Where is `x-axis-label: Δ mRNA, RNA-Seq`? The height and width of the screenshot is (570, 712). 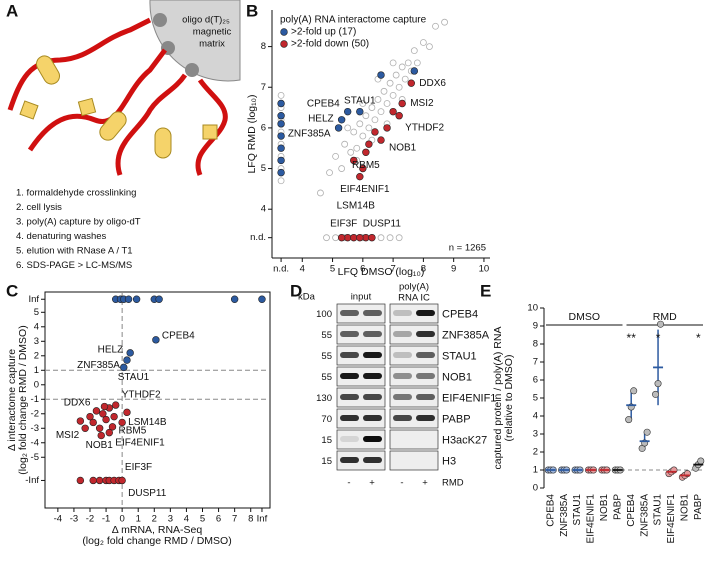 x-axis-label: Δ mRNA, RNA-Seq is located at coordinates (157, 530).